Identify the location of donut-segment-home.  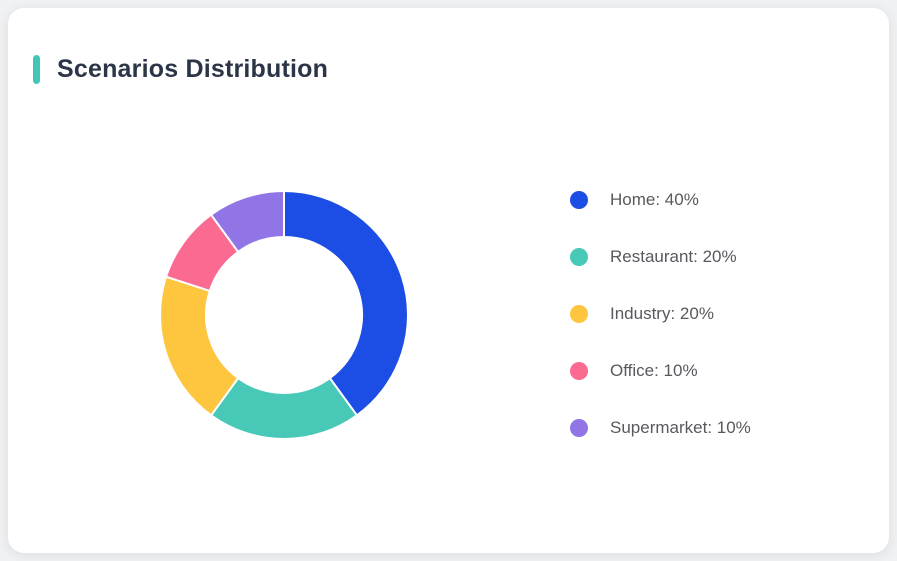
(346, 303).